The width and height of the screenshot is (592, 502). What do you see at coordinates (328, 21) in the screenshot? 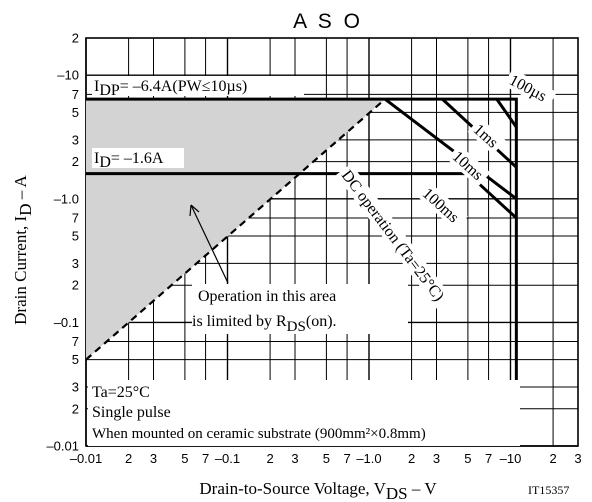
I see `chart-title: A S O` at bounding box center [328, 21].